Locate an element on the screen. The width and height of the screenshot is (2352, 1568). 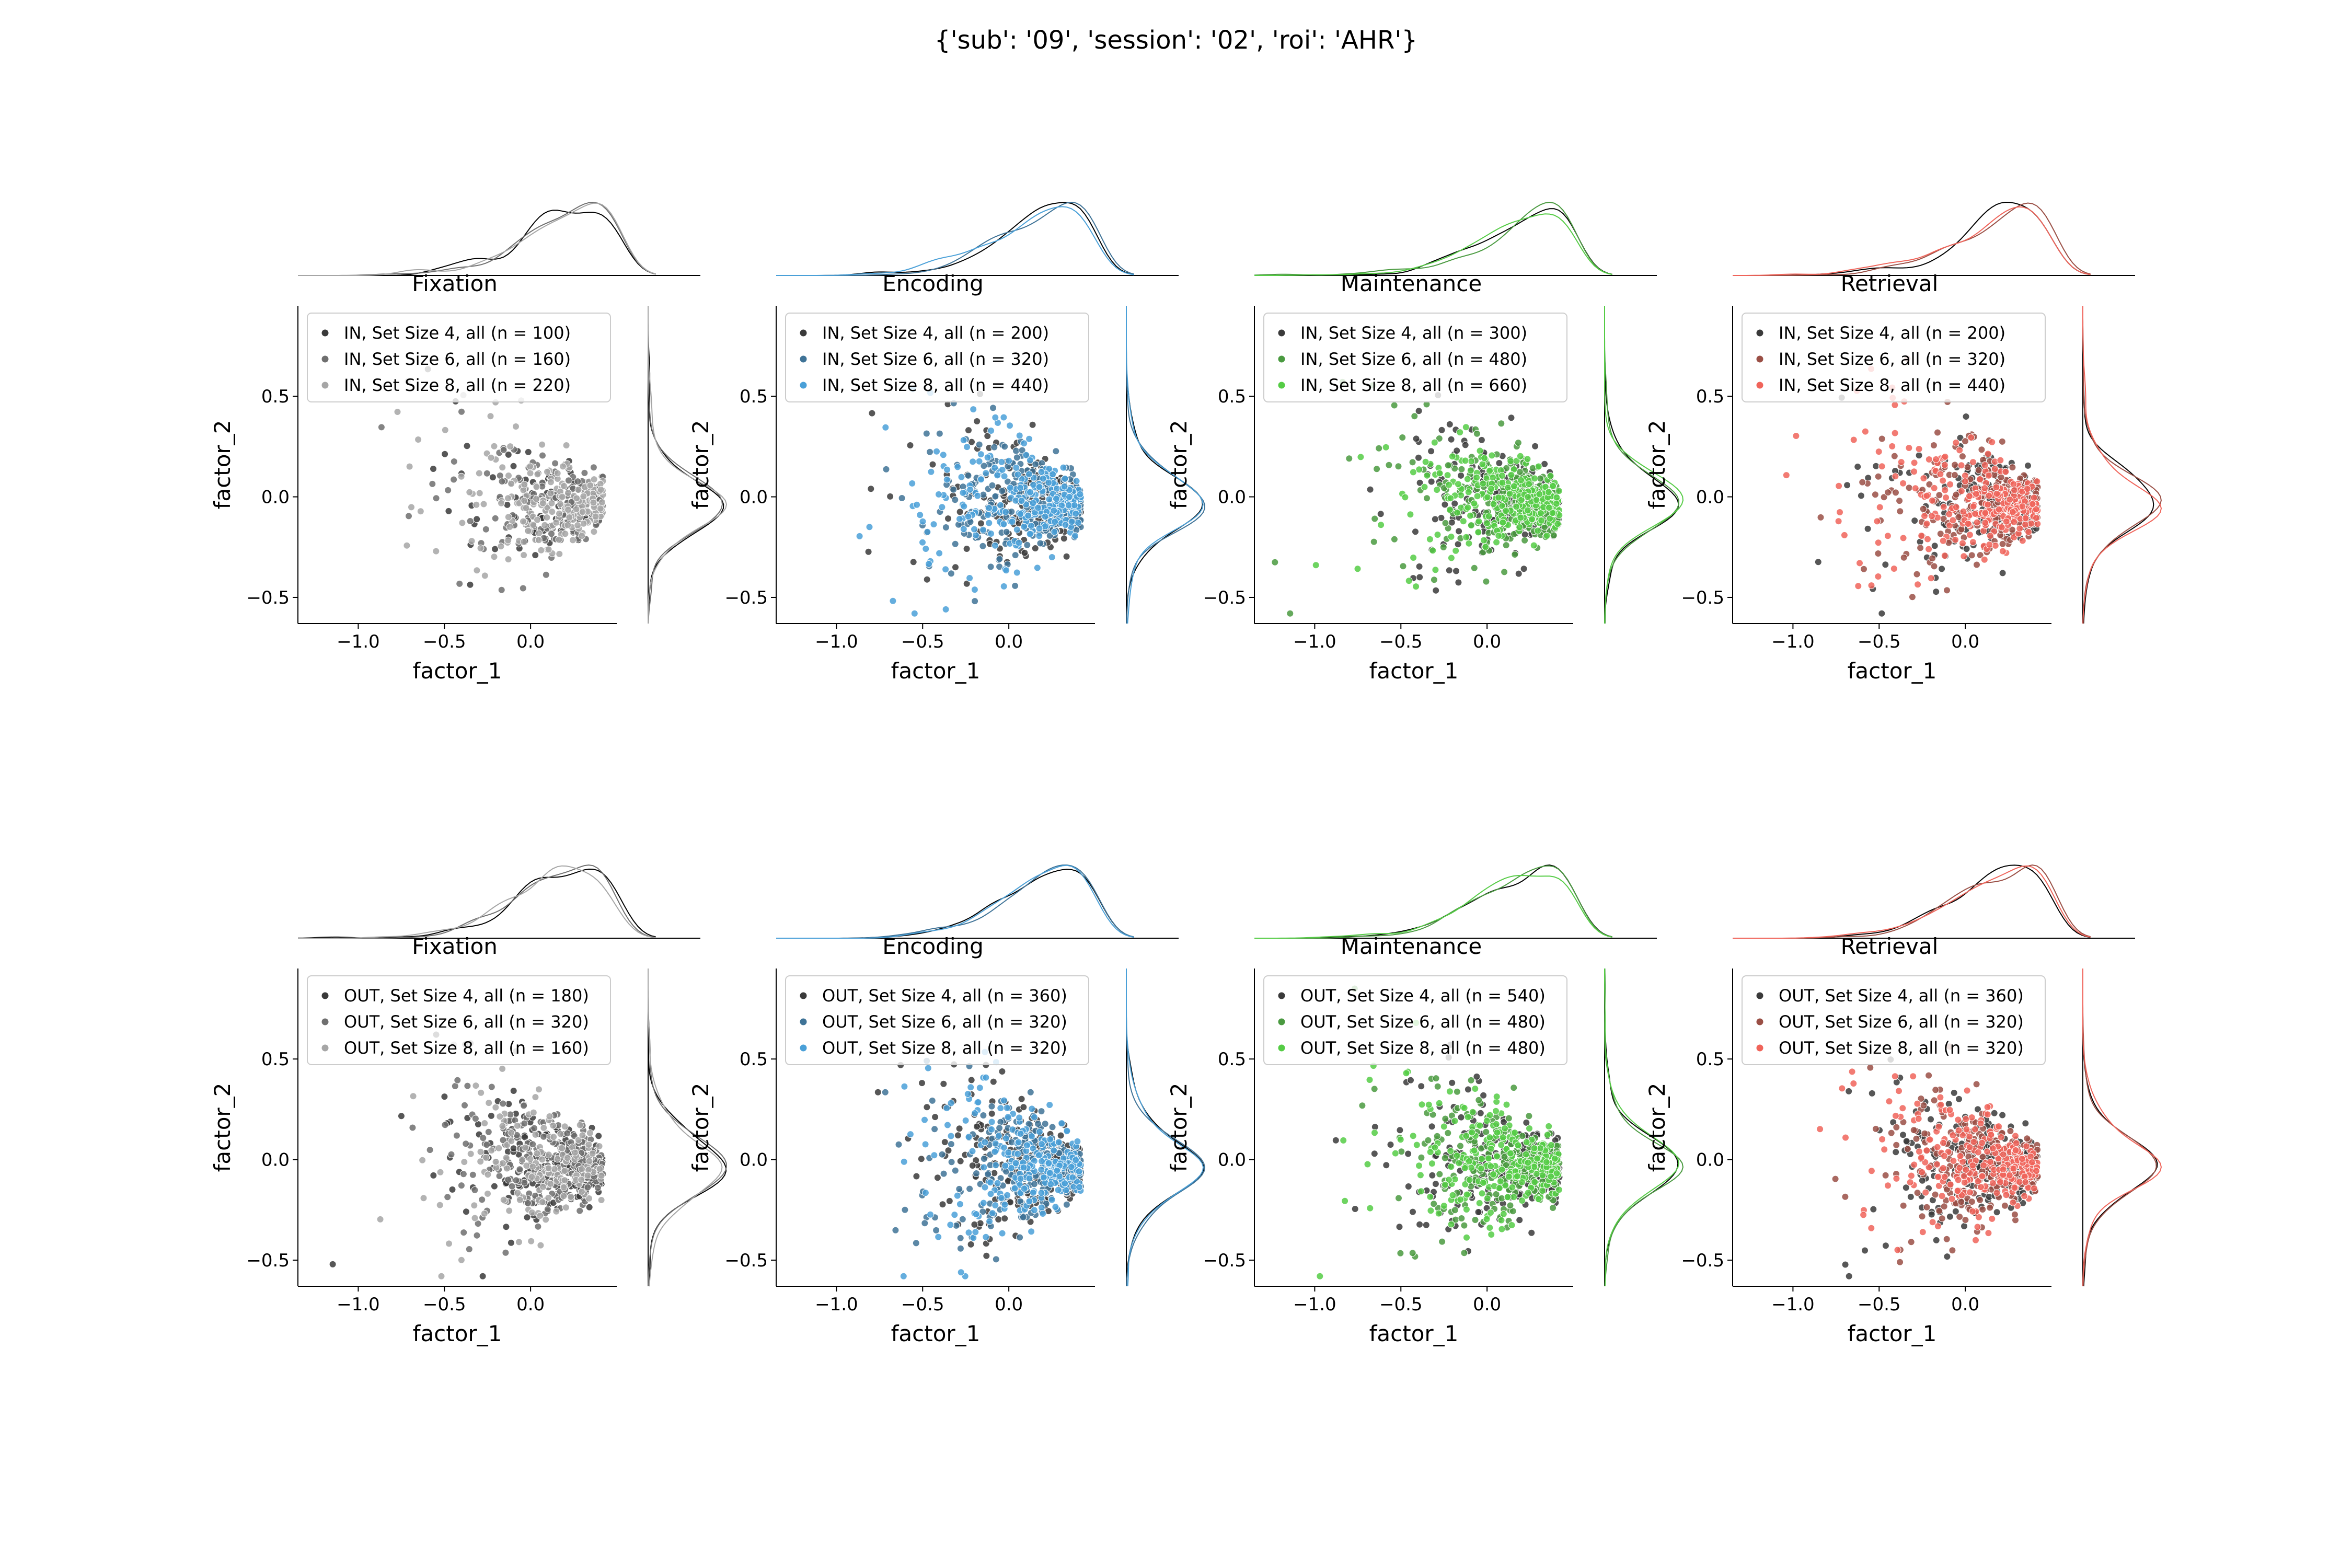
y-tick-label: 0.0 is located at coordinates (754, 1160).